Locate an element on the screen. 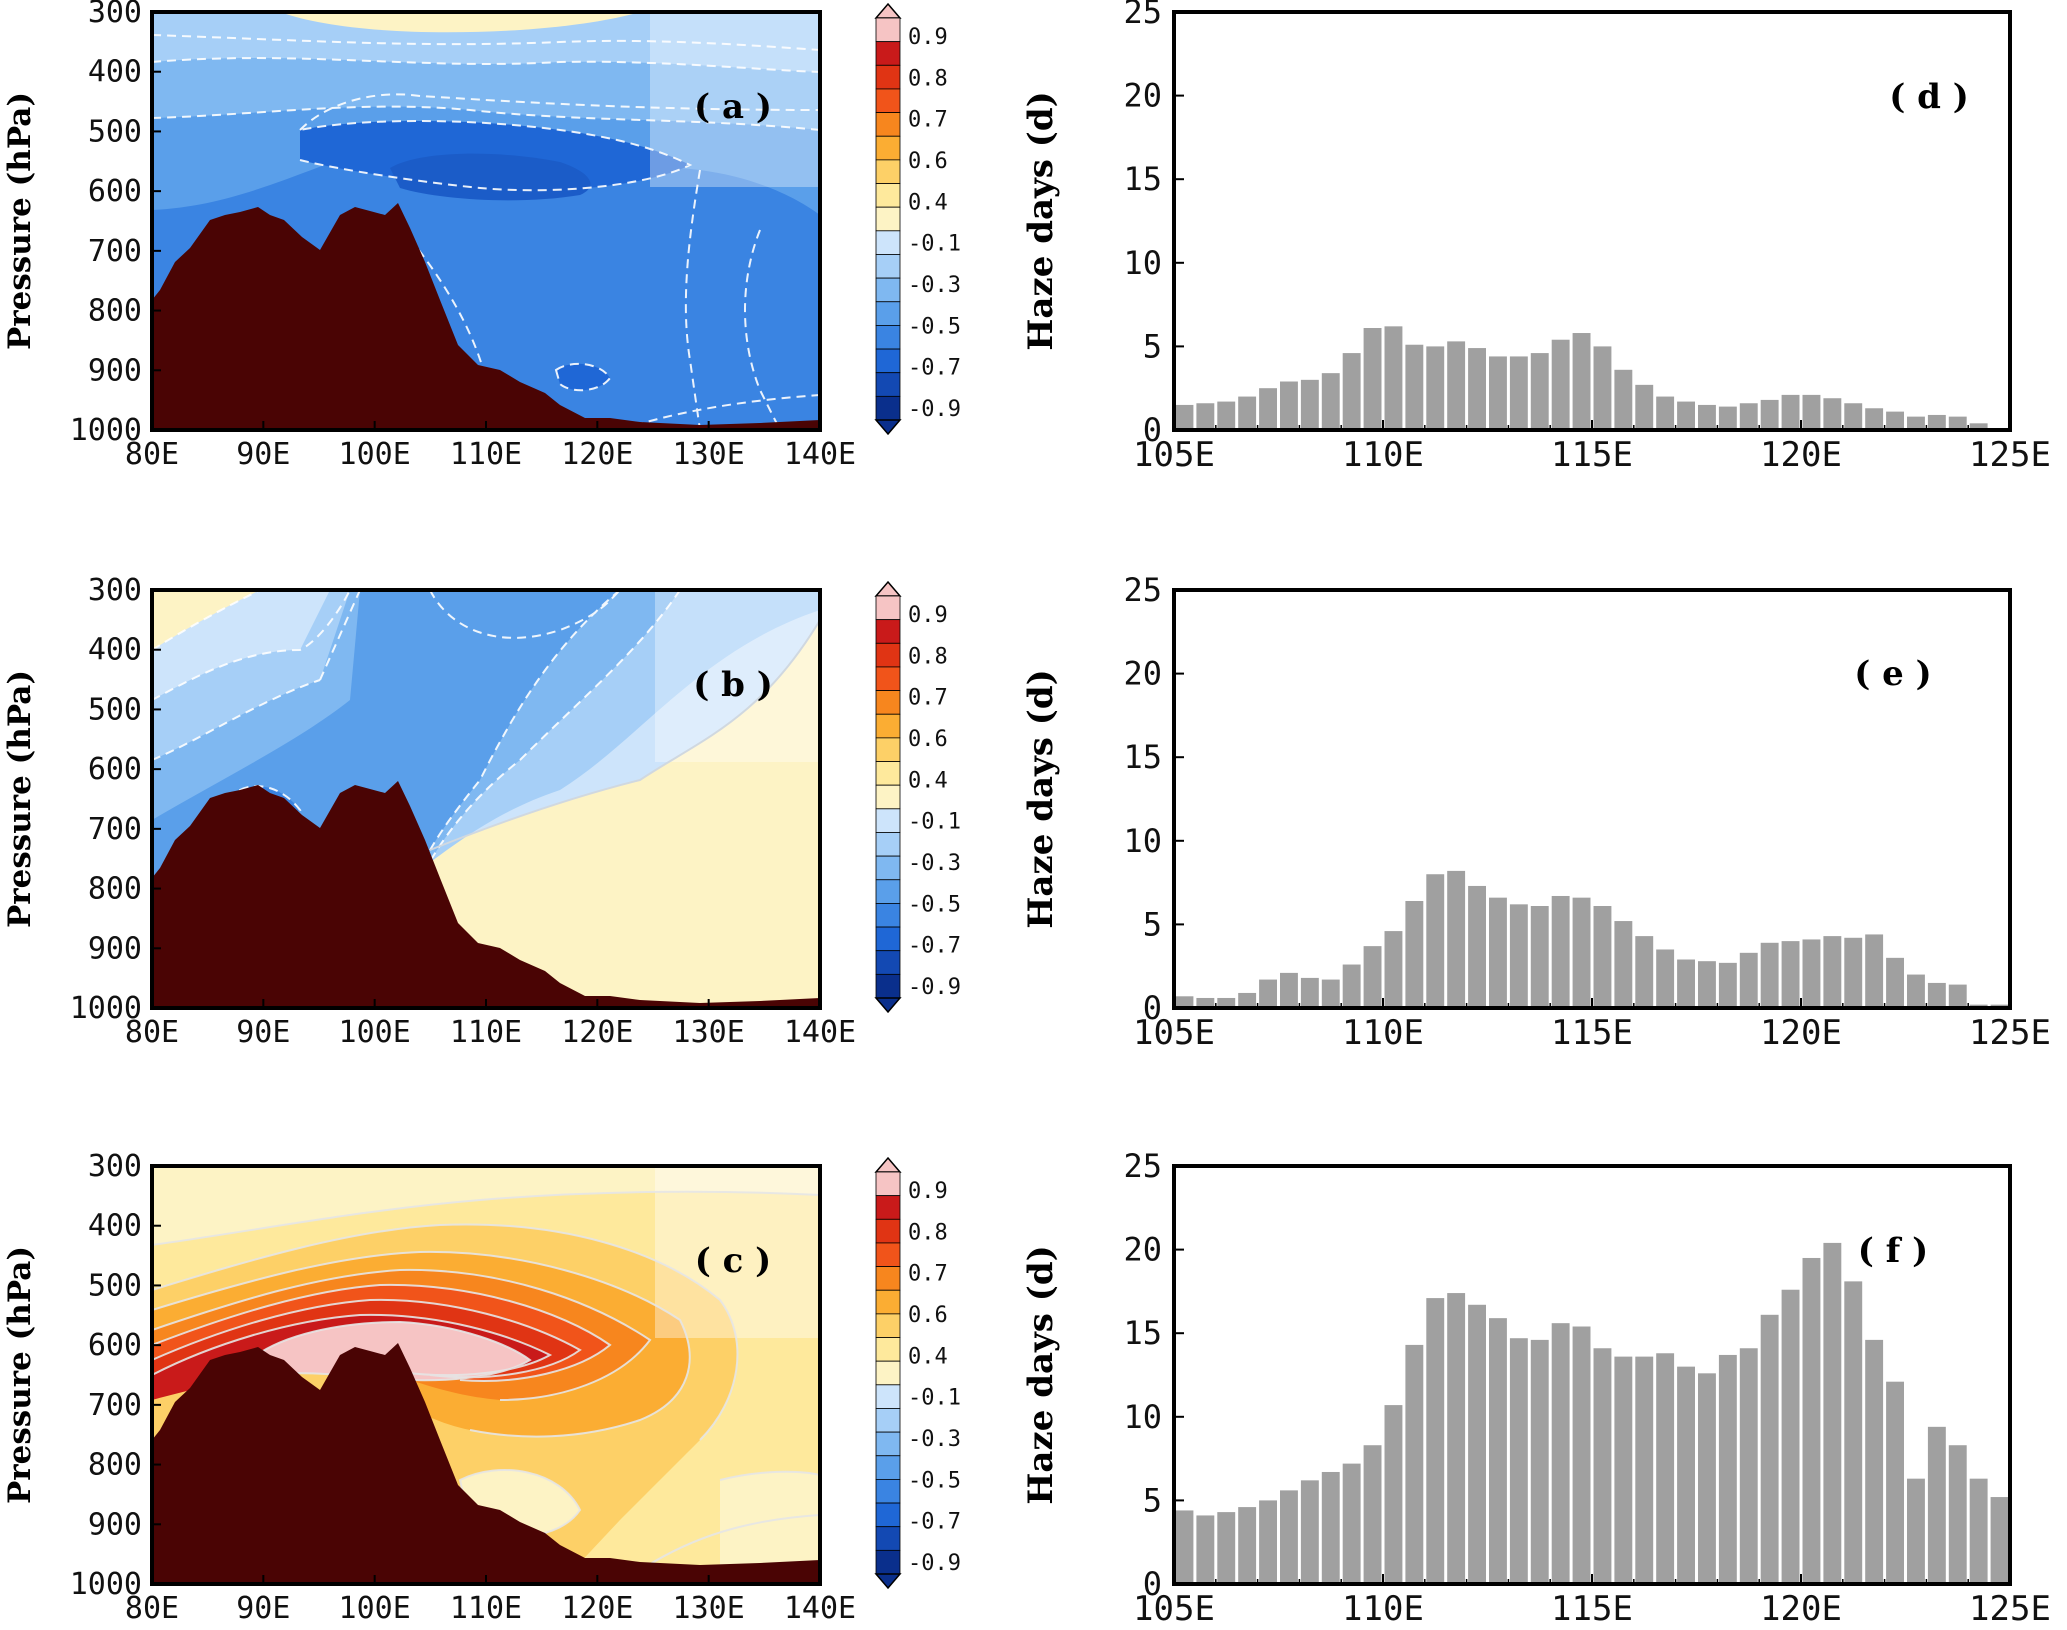 The image size is (2067, 1630). plot-frame is located at coordinates (1592, 1375).